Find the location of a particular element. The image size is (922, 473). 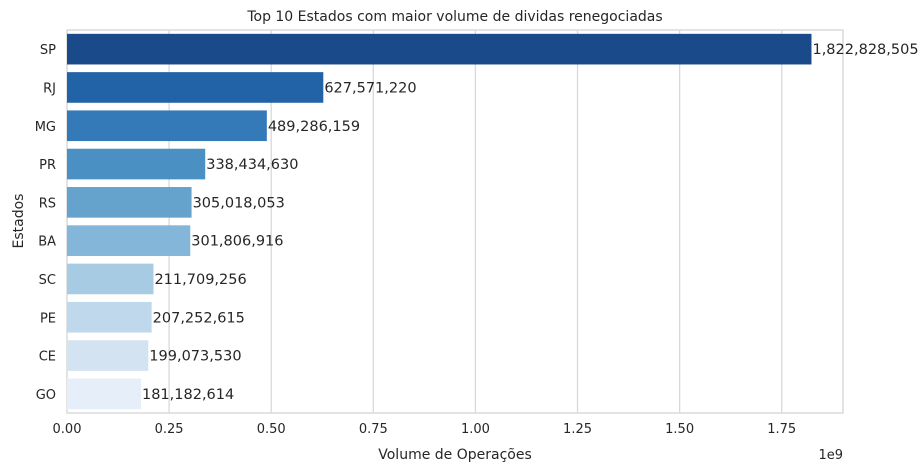

bar-ba is located at coordinates (129, 240).